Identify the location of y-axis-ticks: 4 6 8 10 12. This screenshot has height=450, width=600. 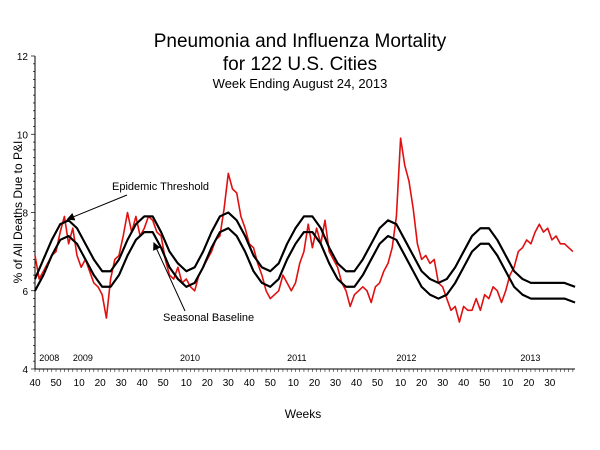
(26, 214).